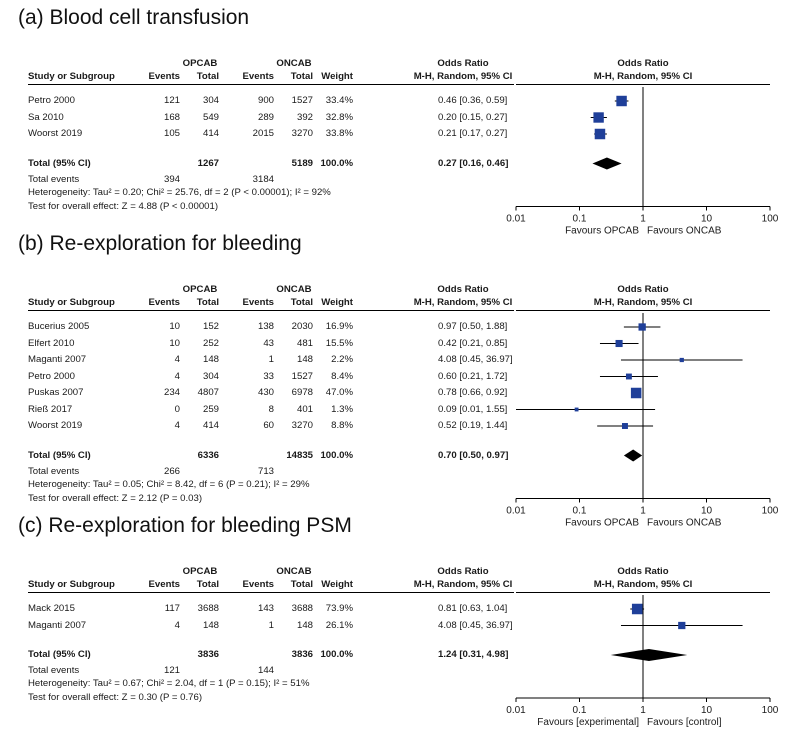  What do you see at coordinates (265, 471) in the screenshot?
I see `total-events-oncab: 713` at bounding box center [265, 471].